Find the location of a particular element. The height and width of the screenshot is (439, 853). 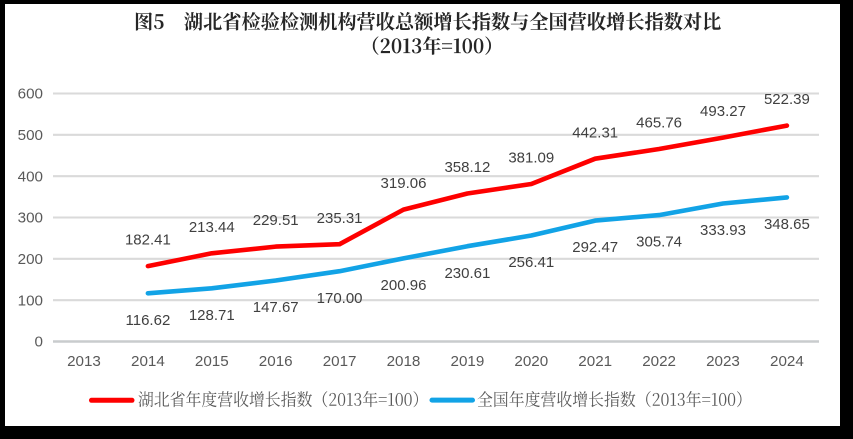

svg-text: 100 is located at coordinates (30, 300).